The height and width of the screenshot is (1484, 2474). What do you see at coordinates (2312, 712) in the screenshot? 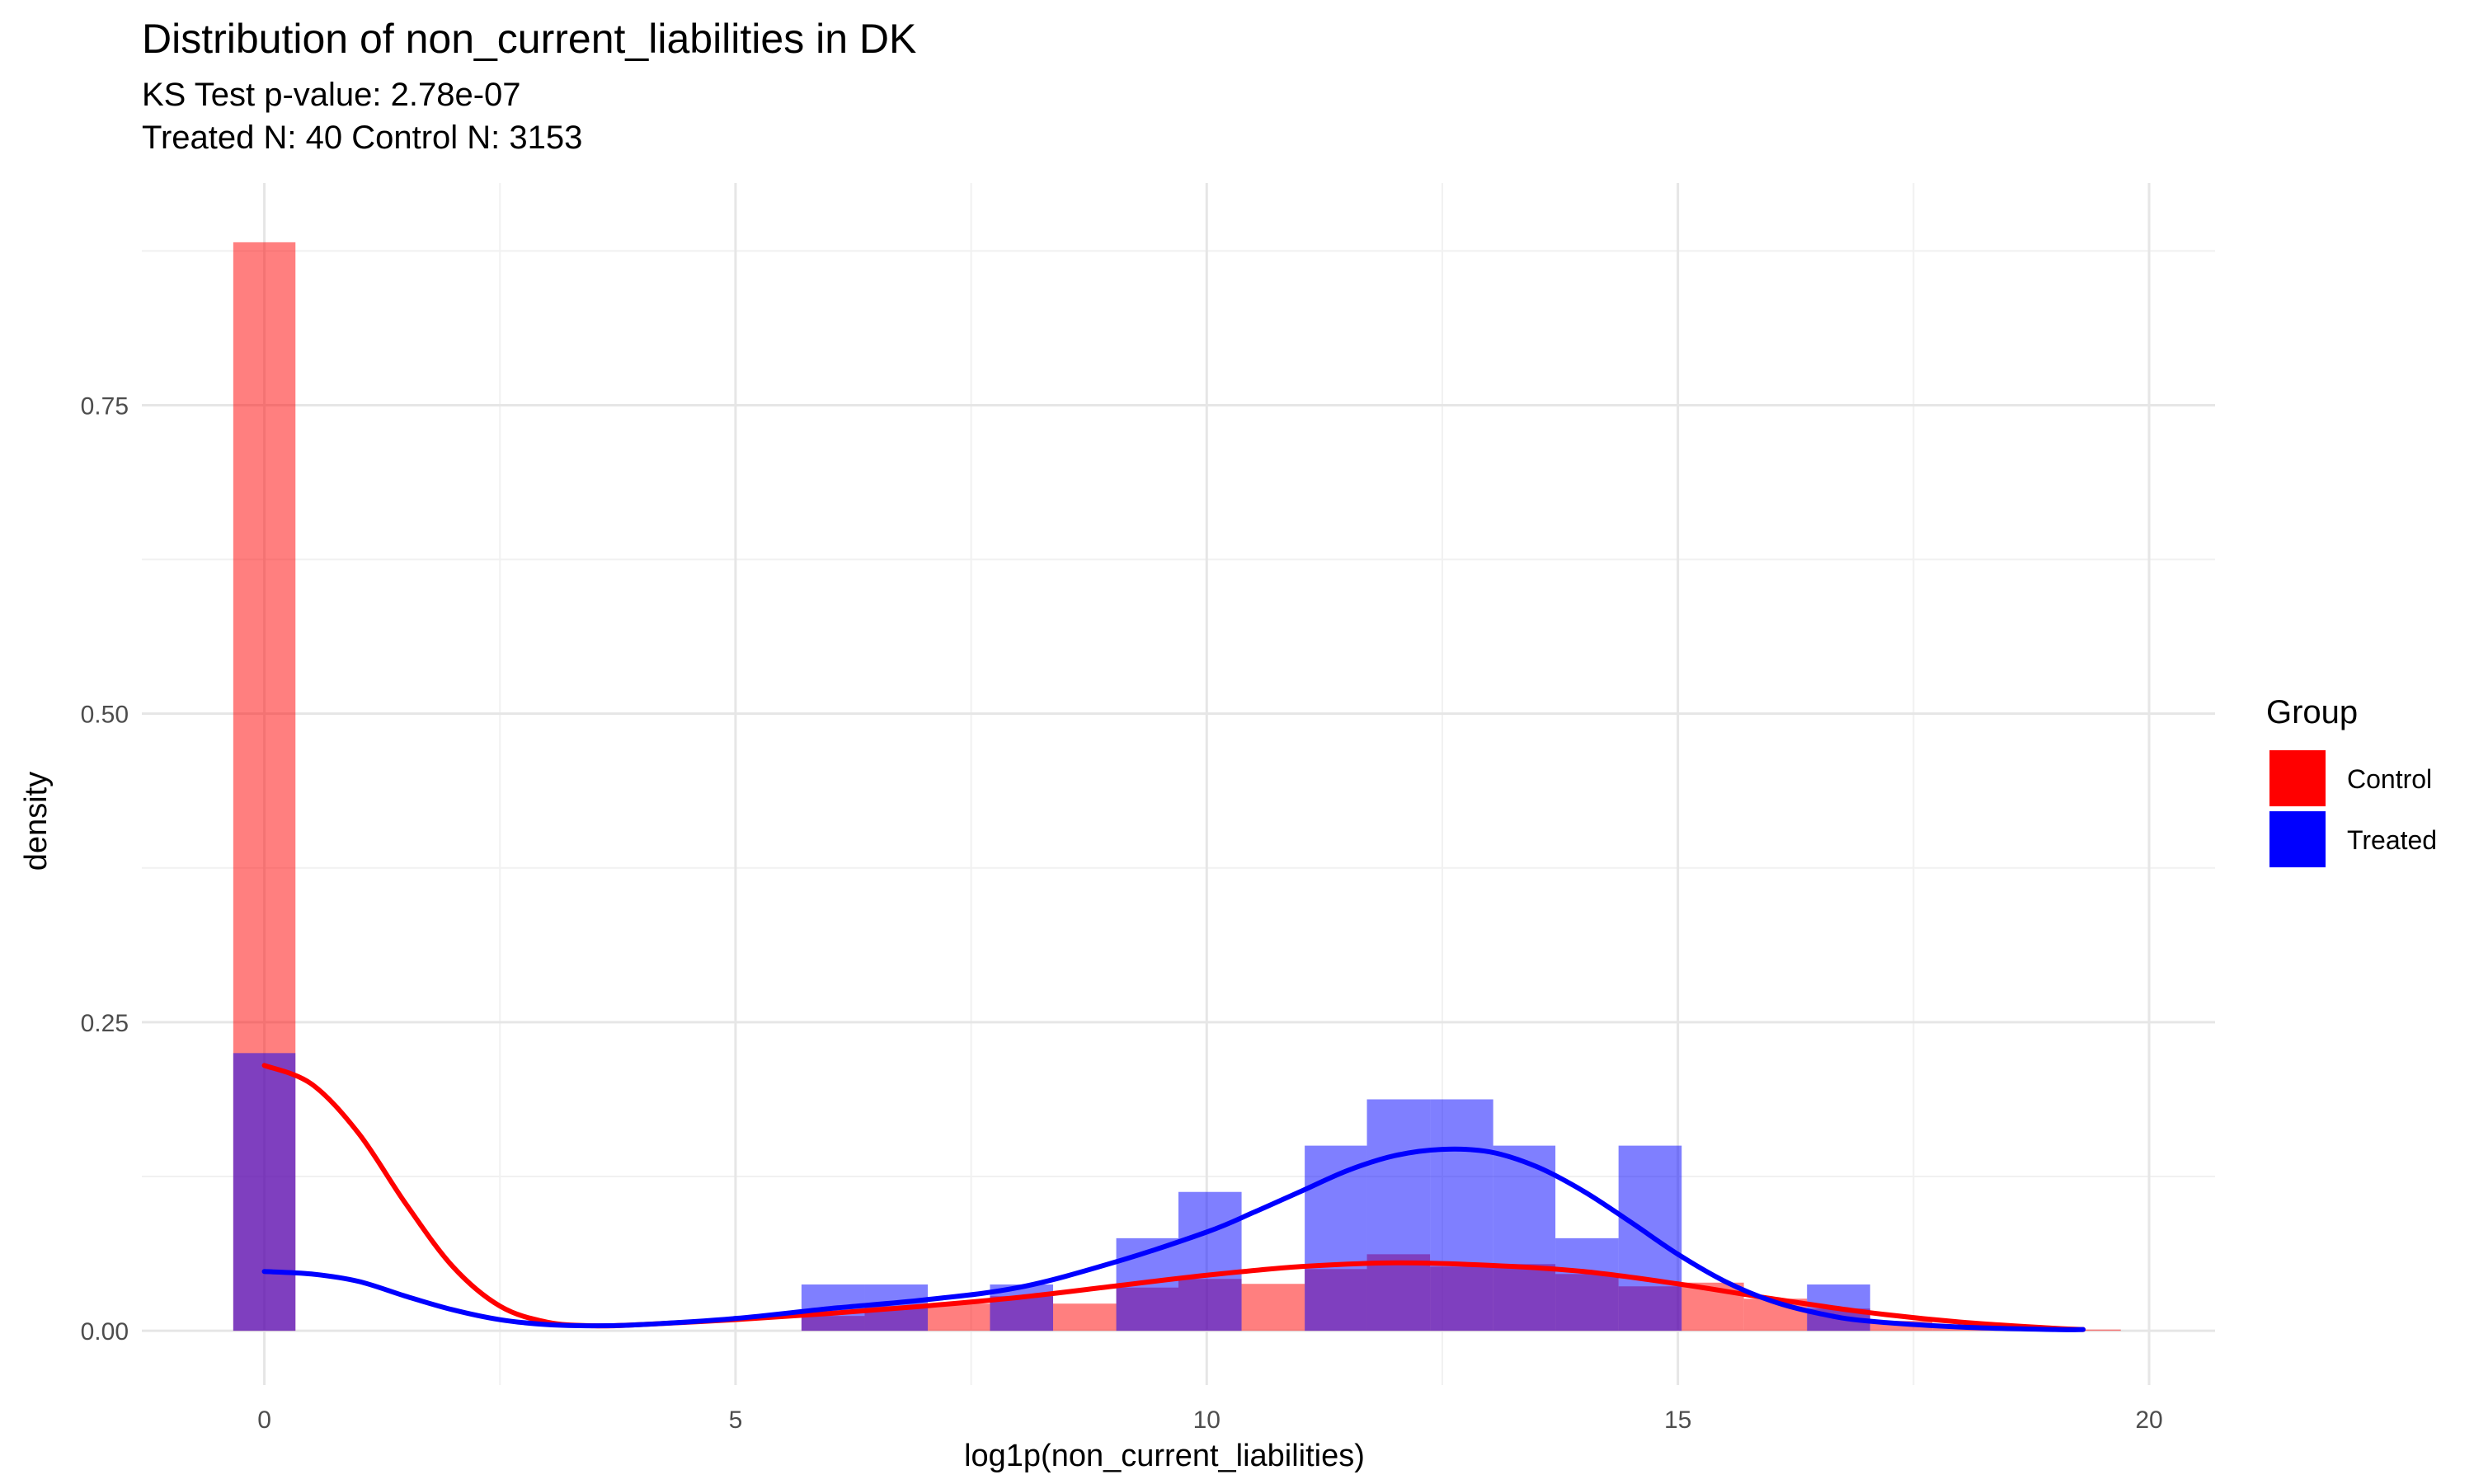
I see `legend-title: Group` at bounding box center [2312, 712].